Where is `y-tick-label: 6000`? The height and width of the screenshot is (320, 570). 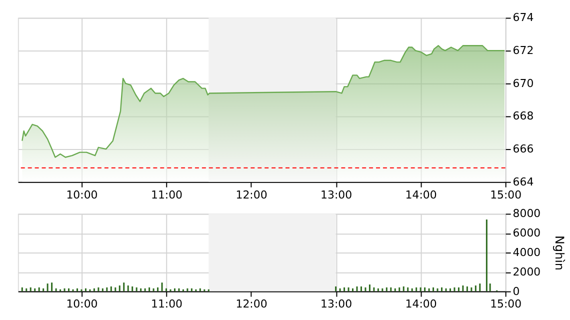 y-tick-label: 6000 is located at coordinates (526, 233).